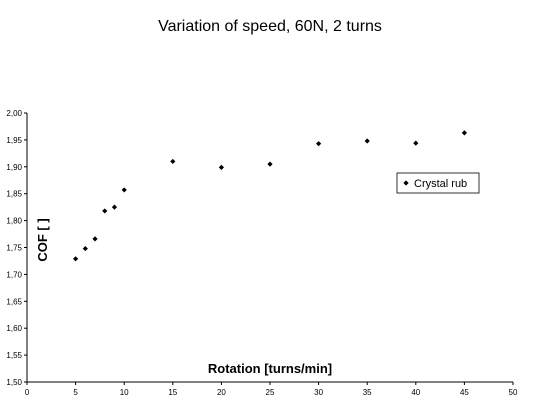  I want to click on legend: Crystal rub, so click(438, 183).